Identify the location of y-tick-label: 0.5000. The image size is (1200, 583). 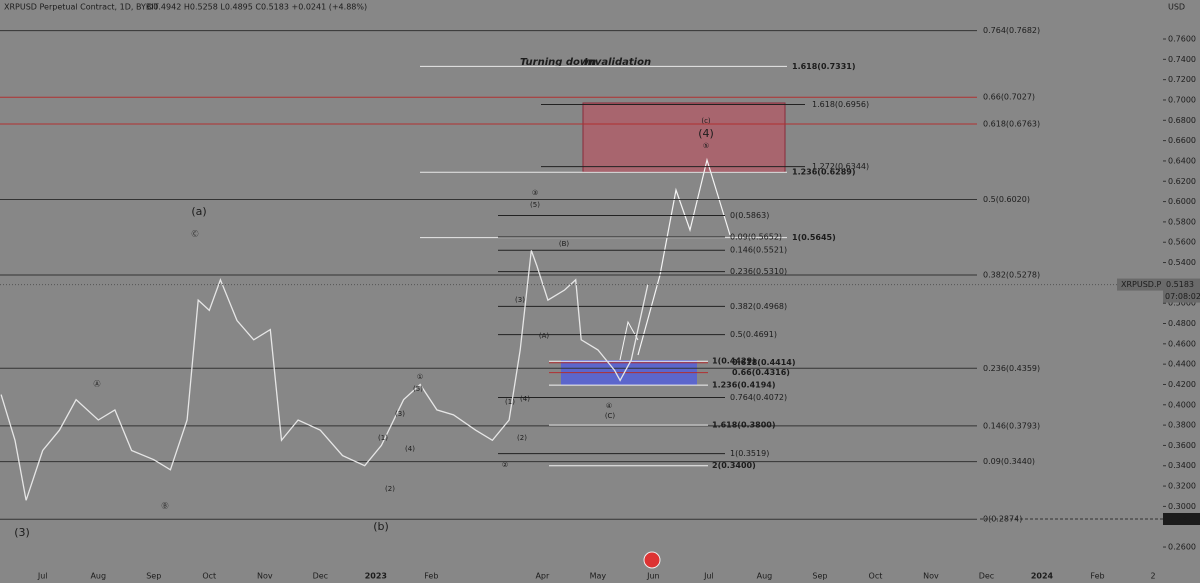
(1182, 303).